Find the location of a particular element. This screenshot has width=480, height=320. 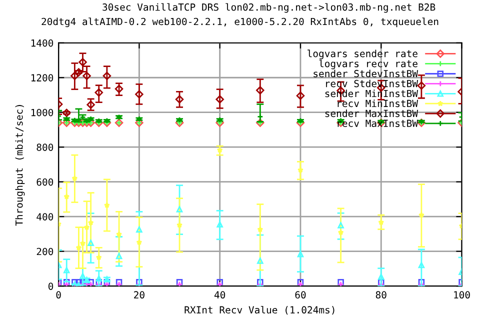

x-tick-label: 100 is located at coordinates (462, 295).